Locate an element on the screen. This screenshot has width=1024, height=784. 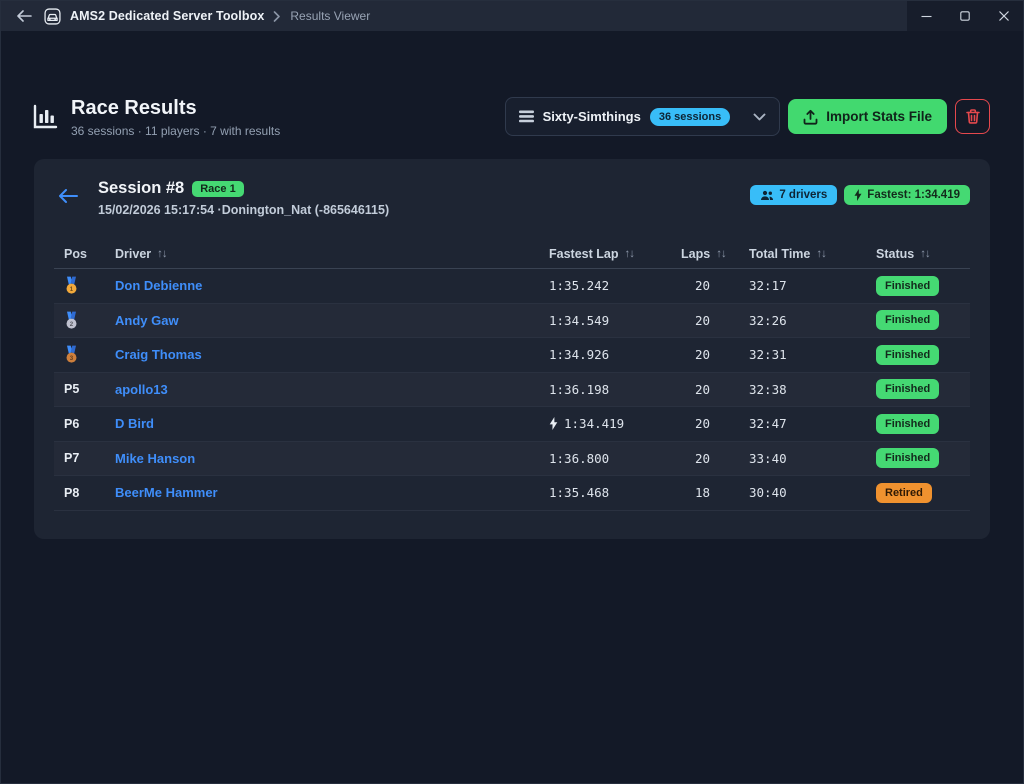
total-time-cell: 32:47 is located at coordinates (768, 424).